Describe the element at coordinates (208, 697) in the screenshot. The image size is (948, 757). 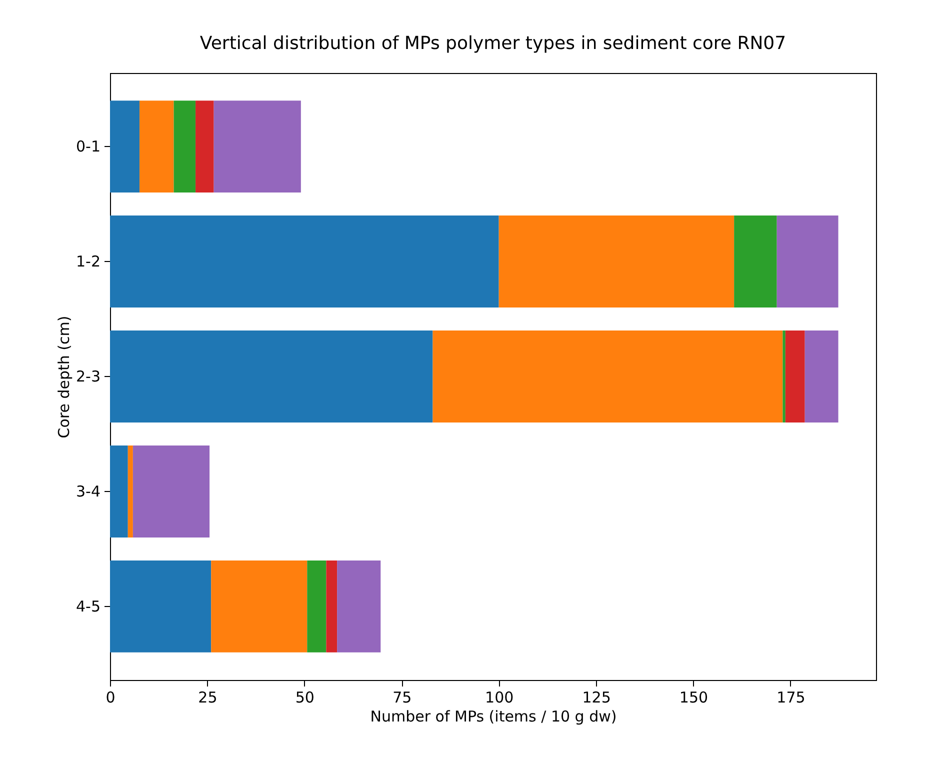
I see `x-tick-label: 25` at that location.